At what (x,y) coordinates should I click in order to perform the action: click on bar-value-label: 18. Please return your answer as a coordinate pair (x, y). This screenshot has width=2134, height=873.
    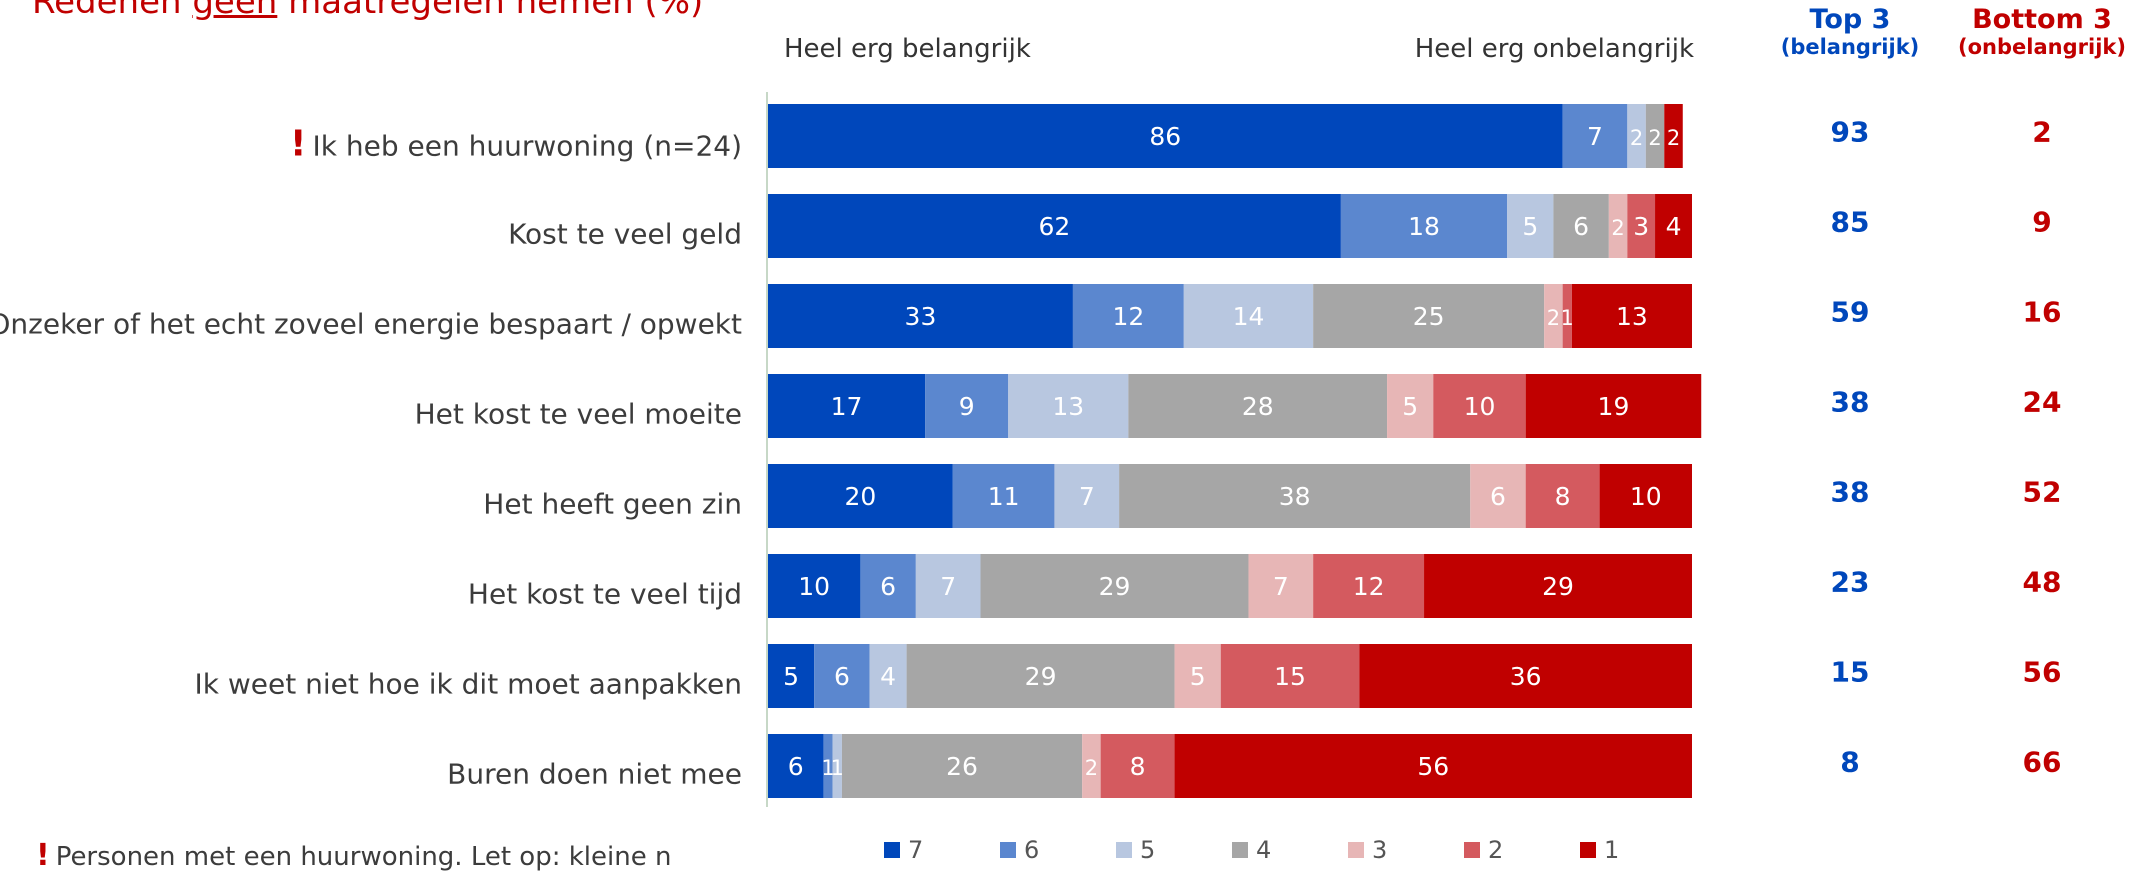
    Looking at the image, I should click on (1424, 226).